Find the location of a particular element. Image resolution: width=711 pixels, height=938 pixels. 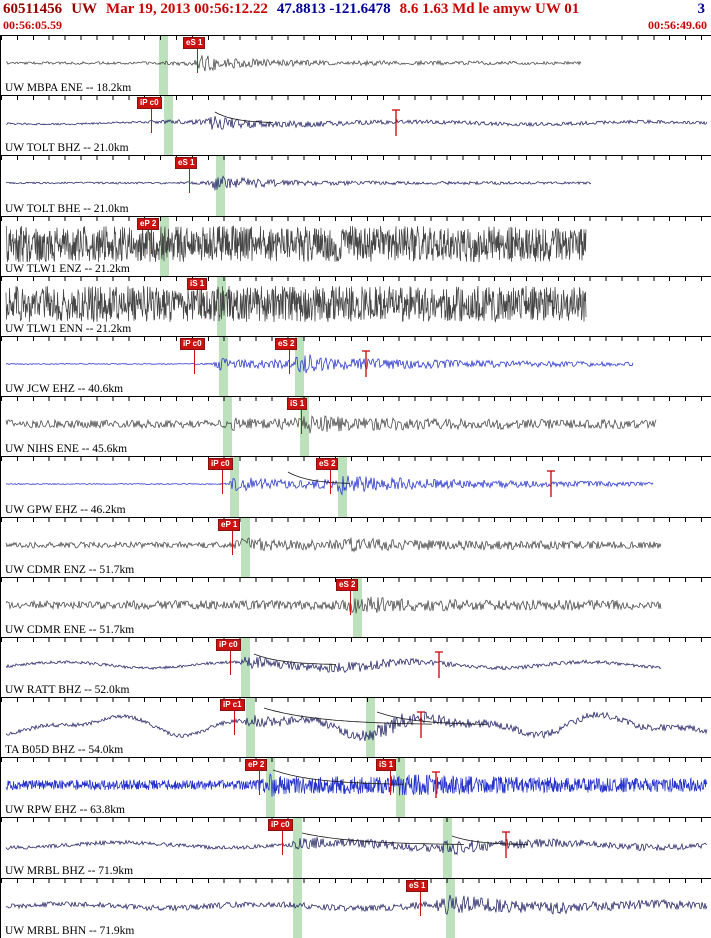

trace-row-mrbl-bhn: eS 1 UW MRBL BHN -- 71.9km is located at coordinates (356, 907).